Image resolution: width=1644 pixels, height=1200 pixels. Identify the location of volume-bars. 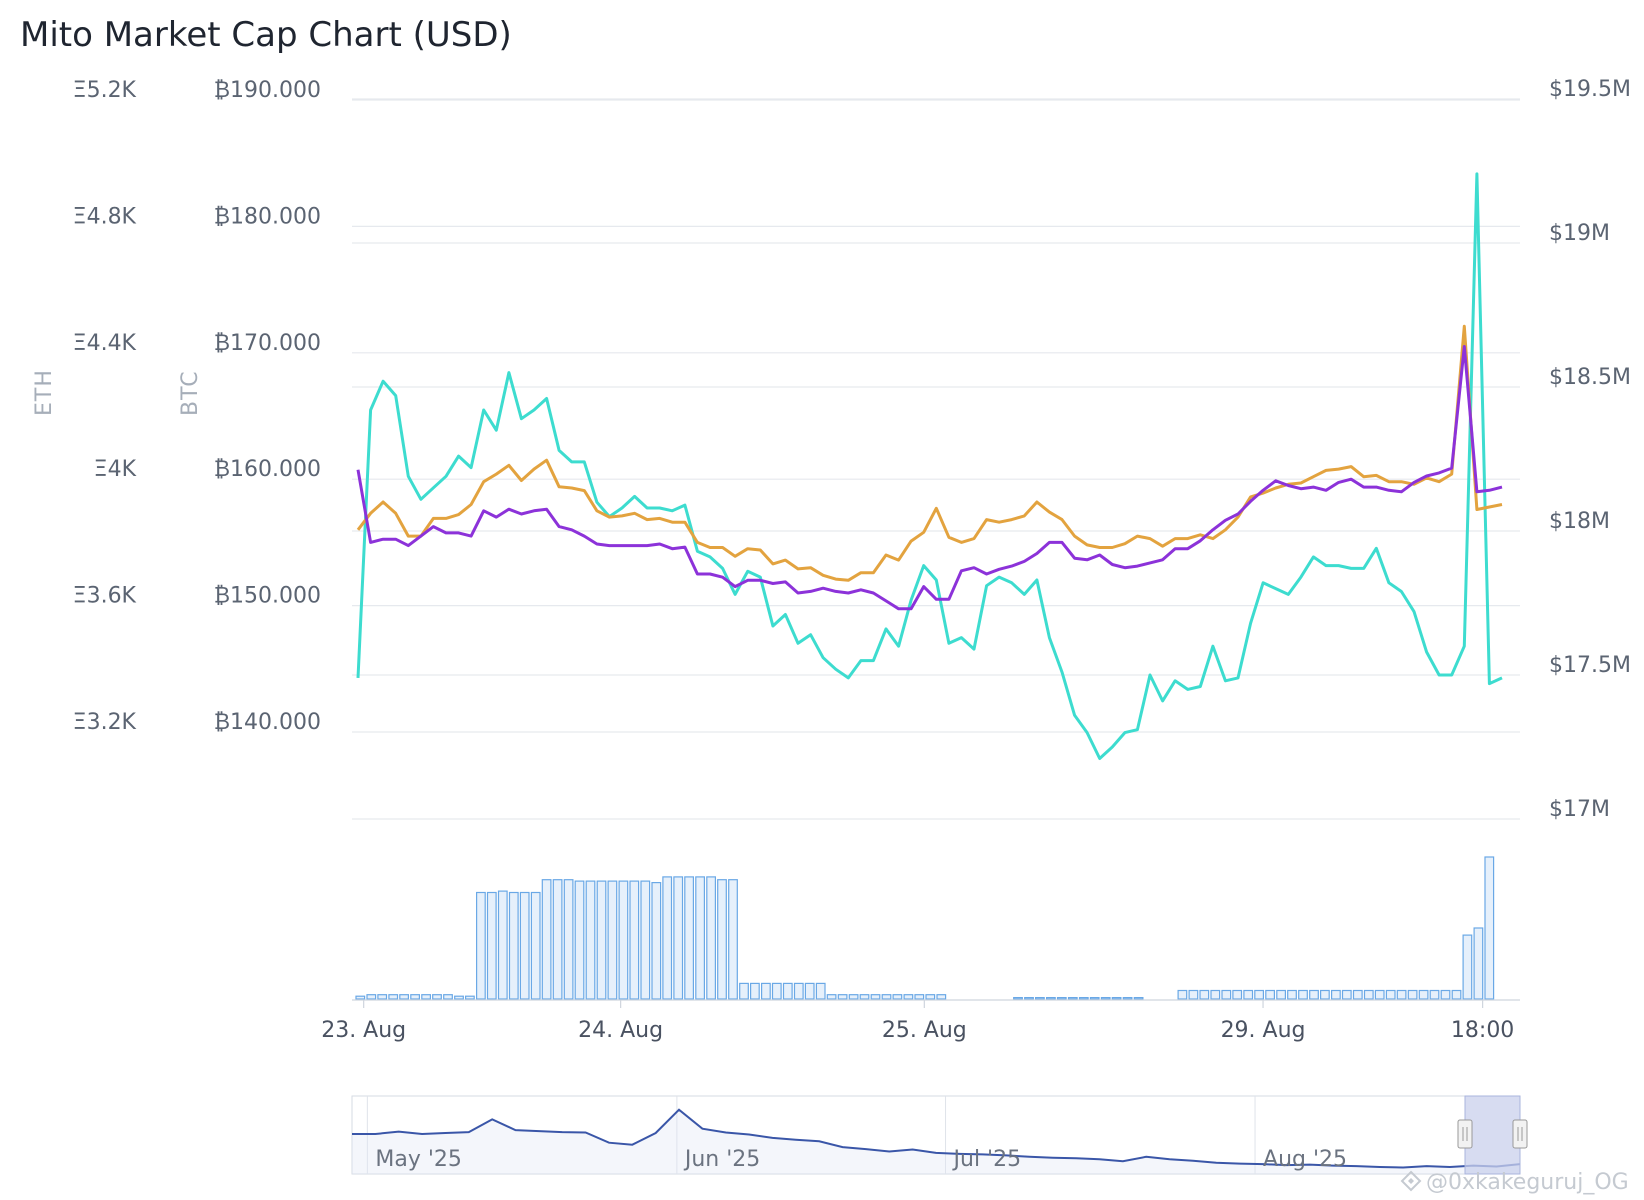
(925, 928).